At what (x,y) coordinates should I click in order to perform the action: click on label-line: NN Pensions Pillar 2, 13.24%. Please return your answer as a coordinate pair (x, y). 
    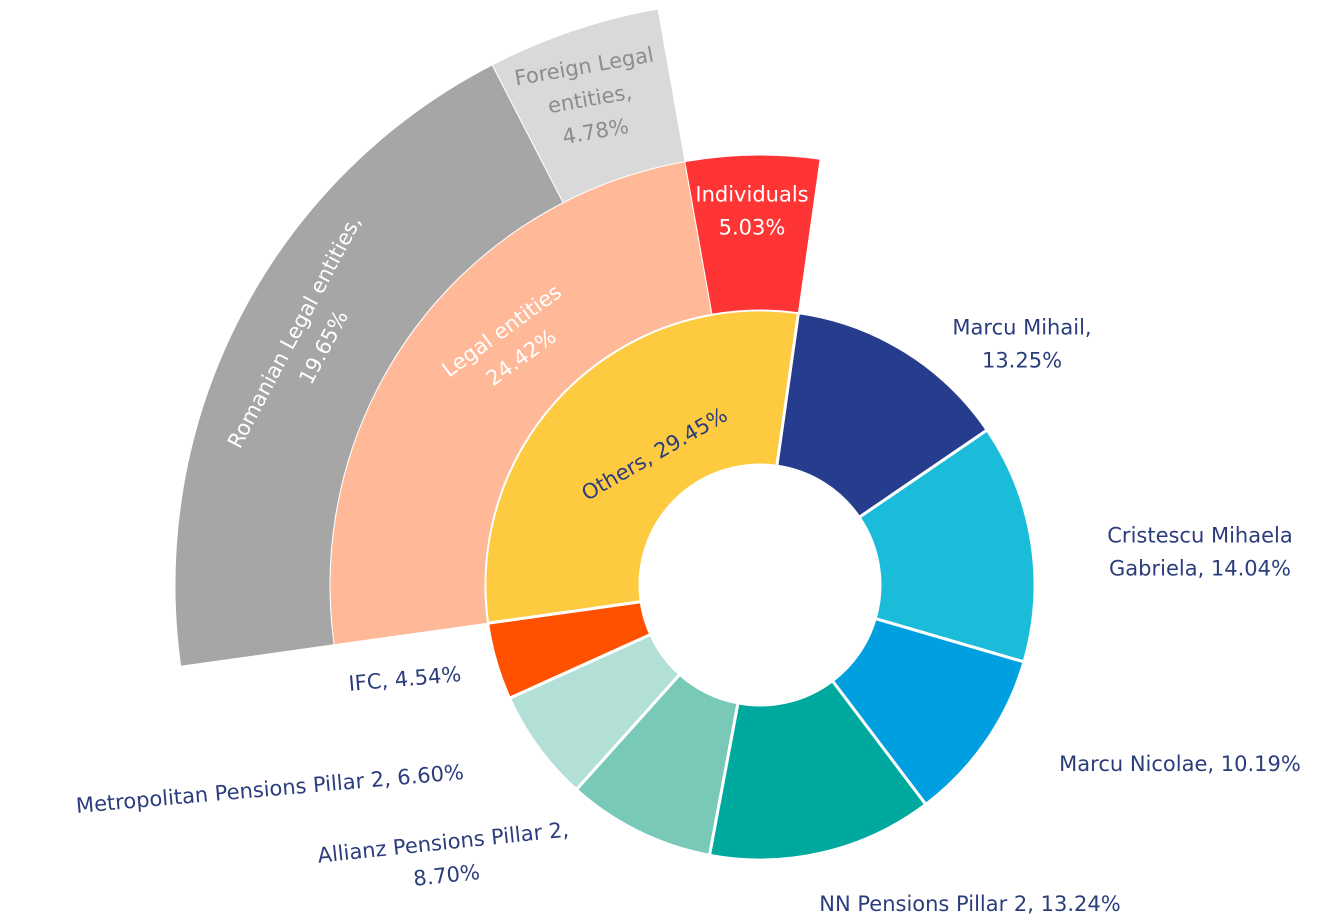
    Looking at the image, I should click on (969, 904).